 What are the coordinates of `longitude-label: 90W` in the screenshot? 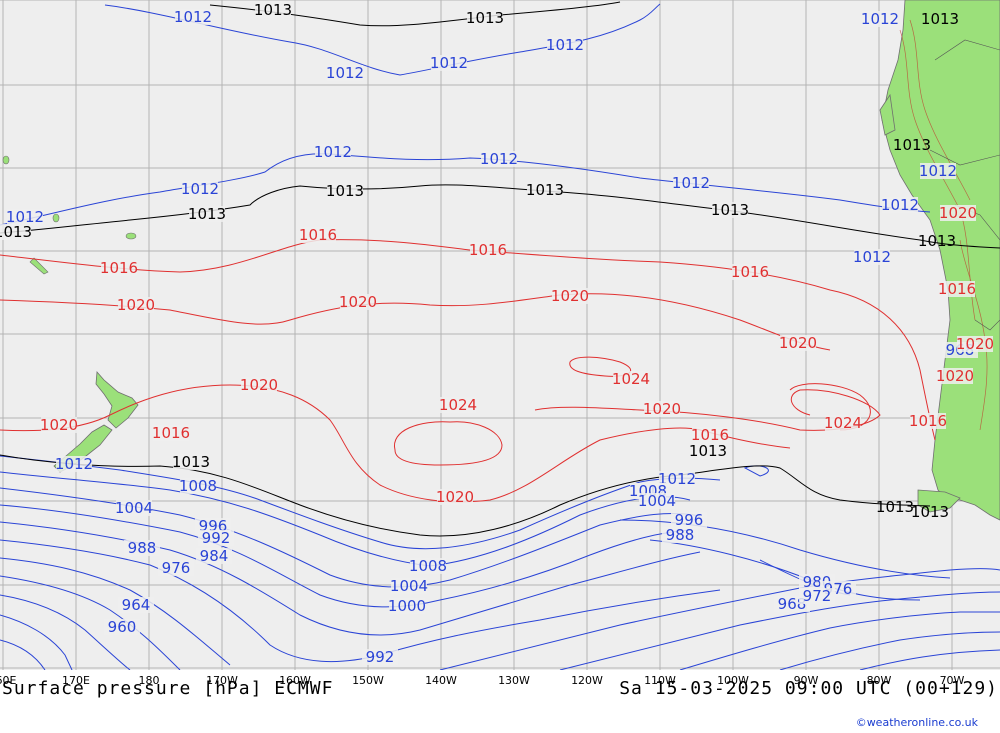 It's located at (806, 680).